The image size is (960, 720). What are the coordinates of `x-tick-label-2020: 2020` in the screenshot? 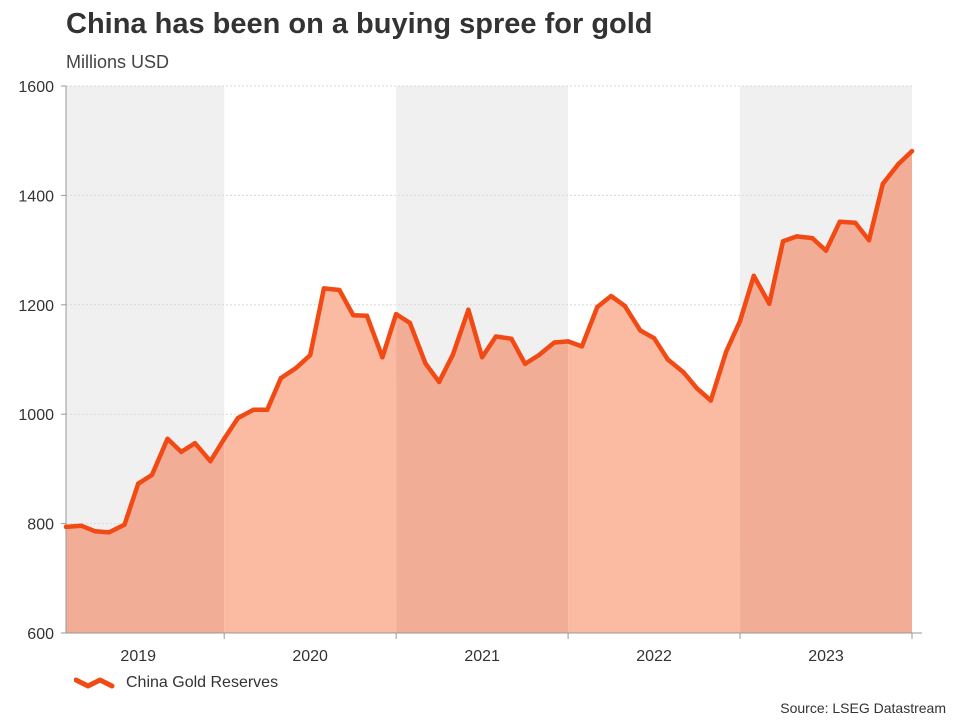 It's located at (310, 656).